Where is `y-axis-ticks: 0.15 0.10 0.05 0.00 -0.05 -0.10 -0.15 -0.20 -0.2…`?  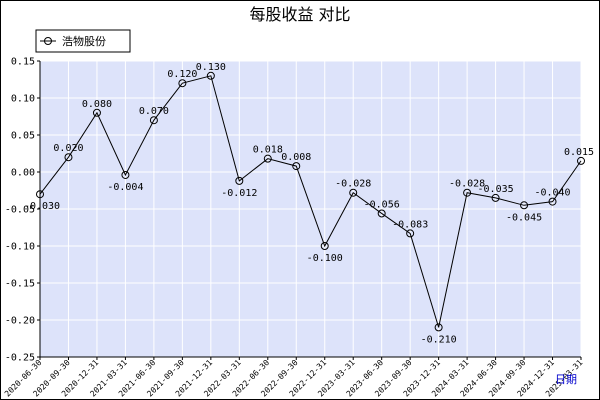 y-axis-ticks: 0.15 0.10 0.05 0.00 -0.05 -0.10 -0.15 -0.20 -0.2… is located at coordinates (22, 210).